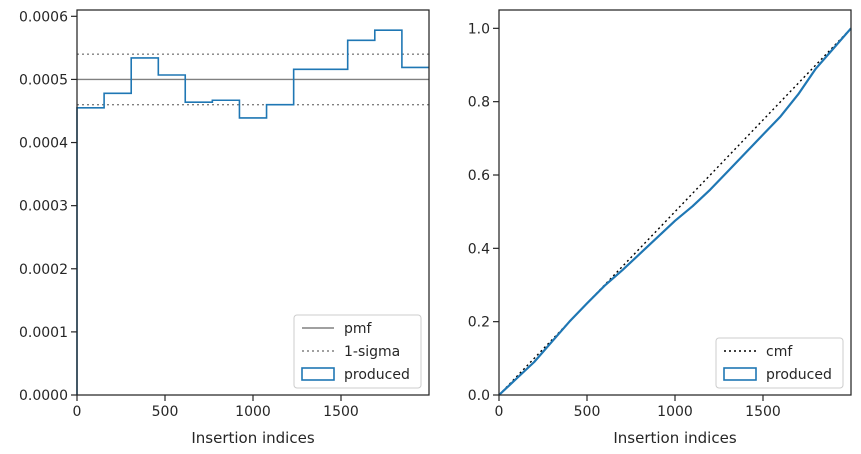 This screenshot has height=454, width=861. I want to click on y-tick-label: 0.0004, so click(43, 144).